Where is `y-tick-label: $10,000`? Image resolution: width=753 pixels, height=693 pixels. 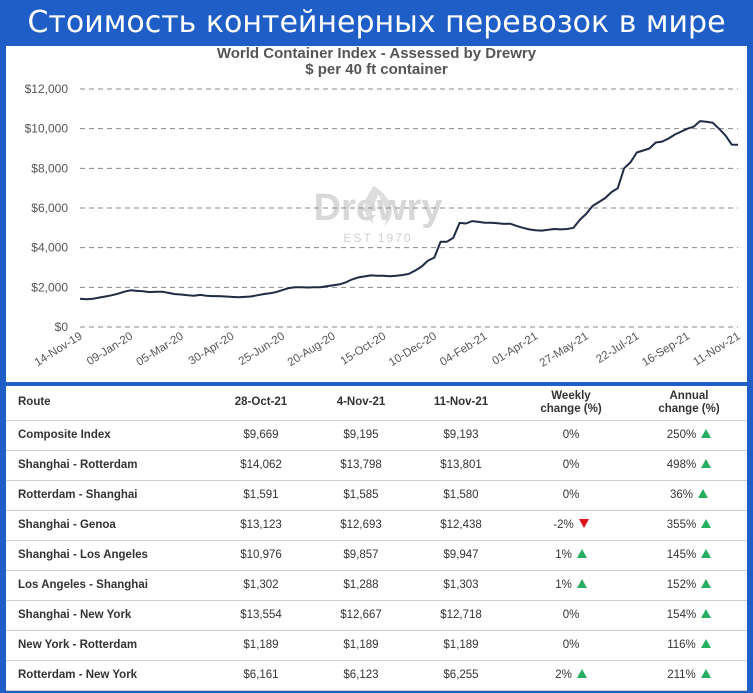
y-tick-label: $10,000 is located at coordinates (47, 129).